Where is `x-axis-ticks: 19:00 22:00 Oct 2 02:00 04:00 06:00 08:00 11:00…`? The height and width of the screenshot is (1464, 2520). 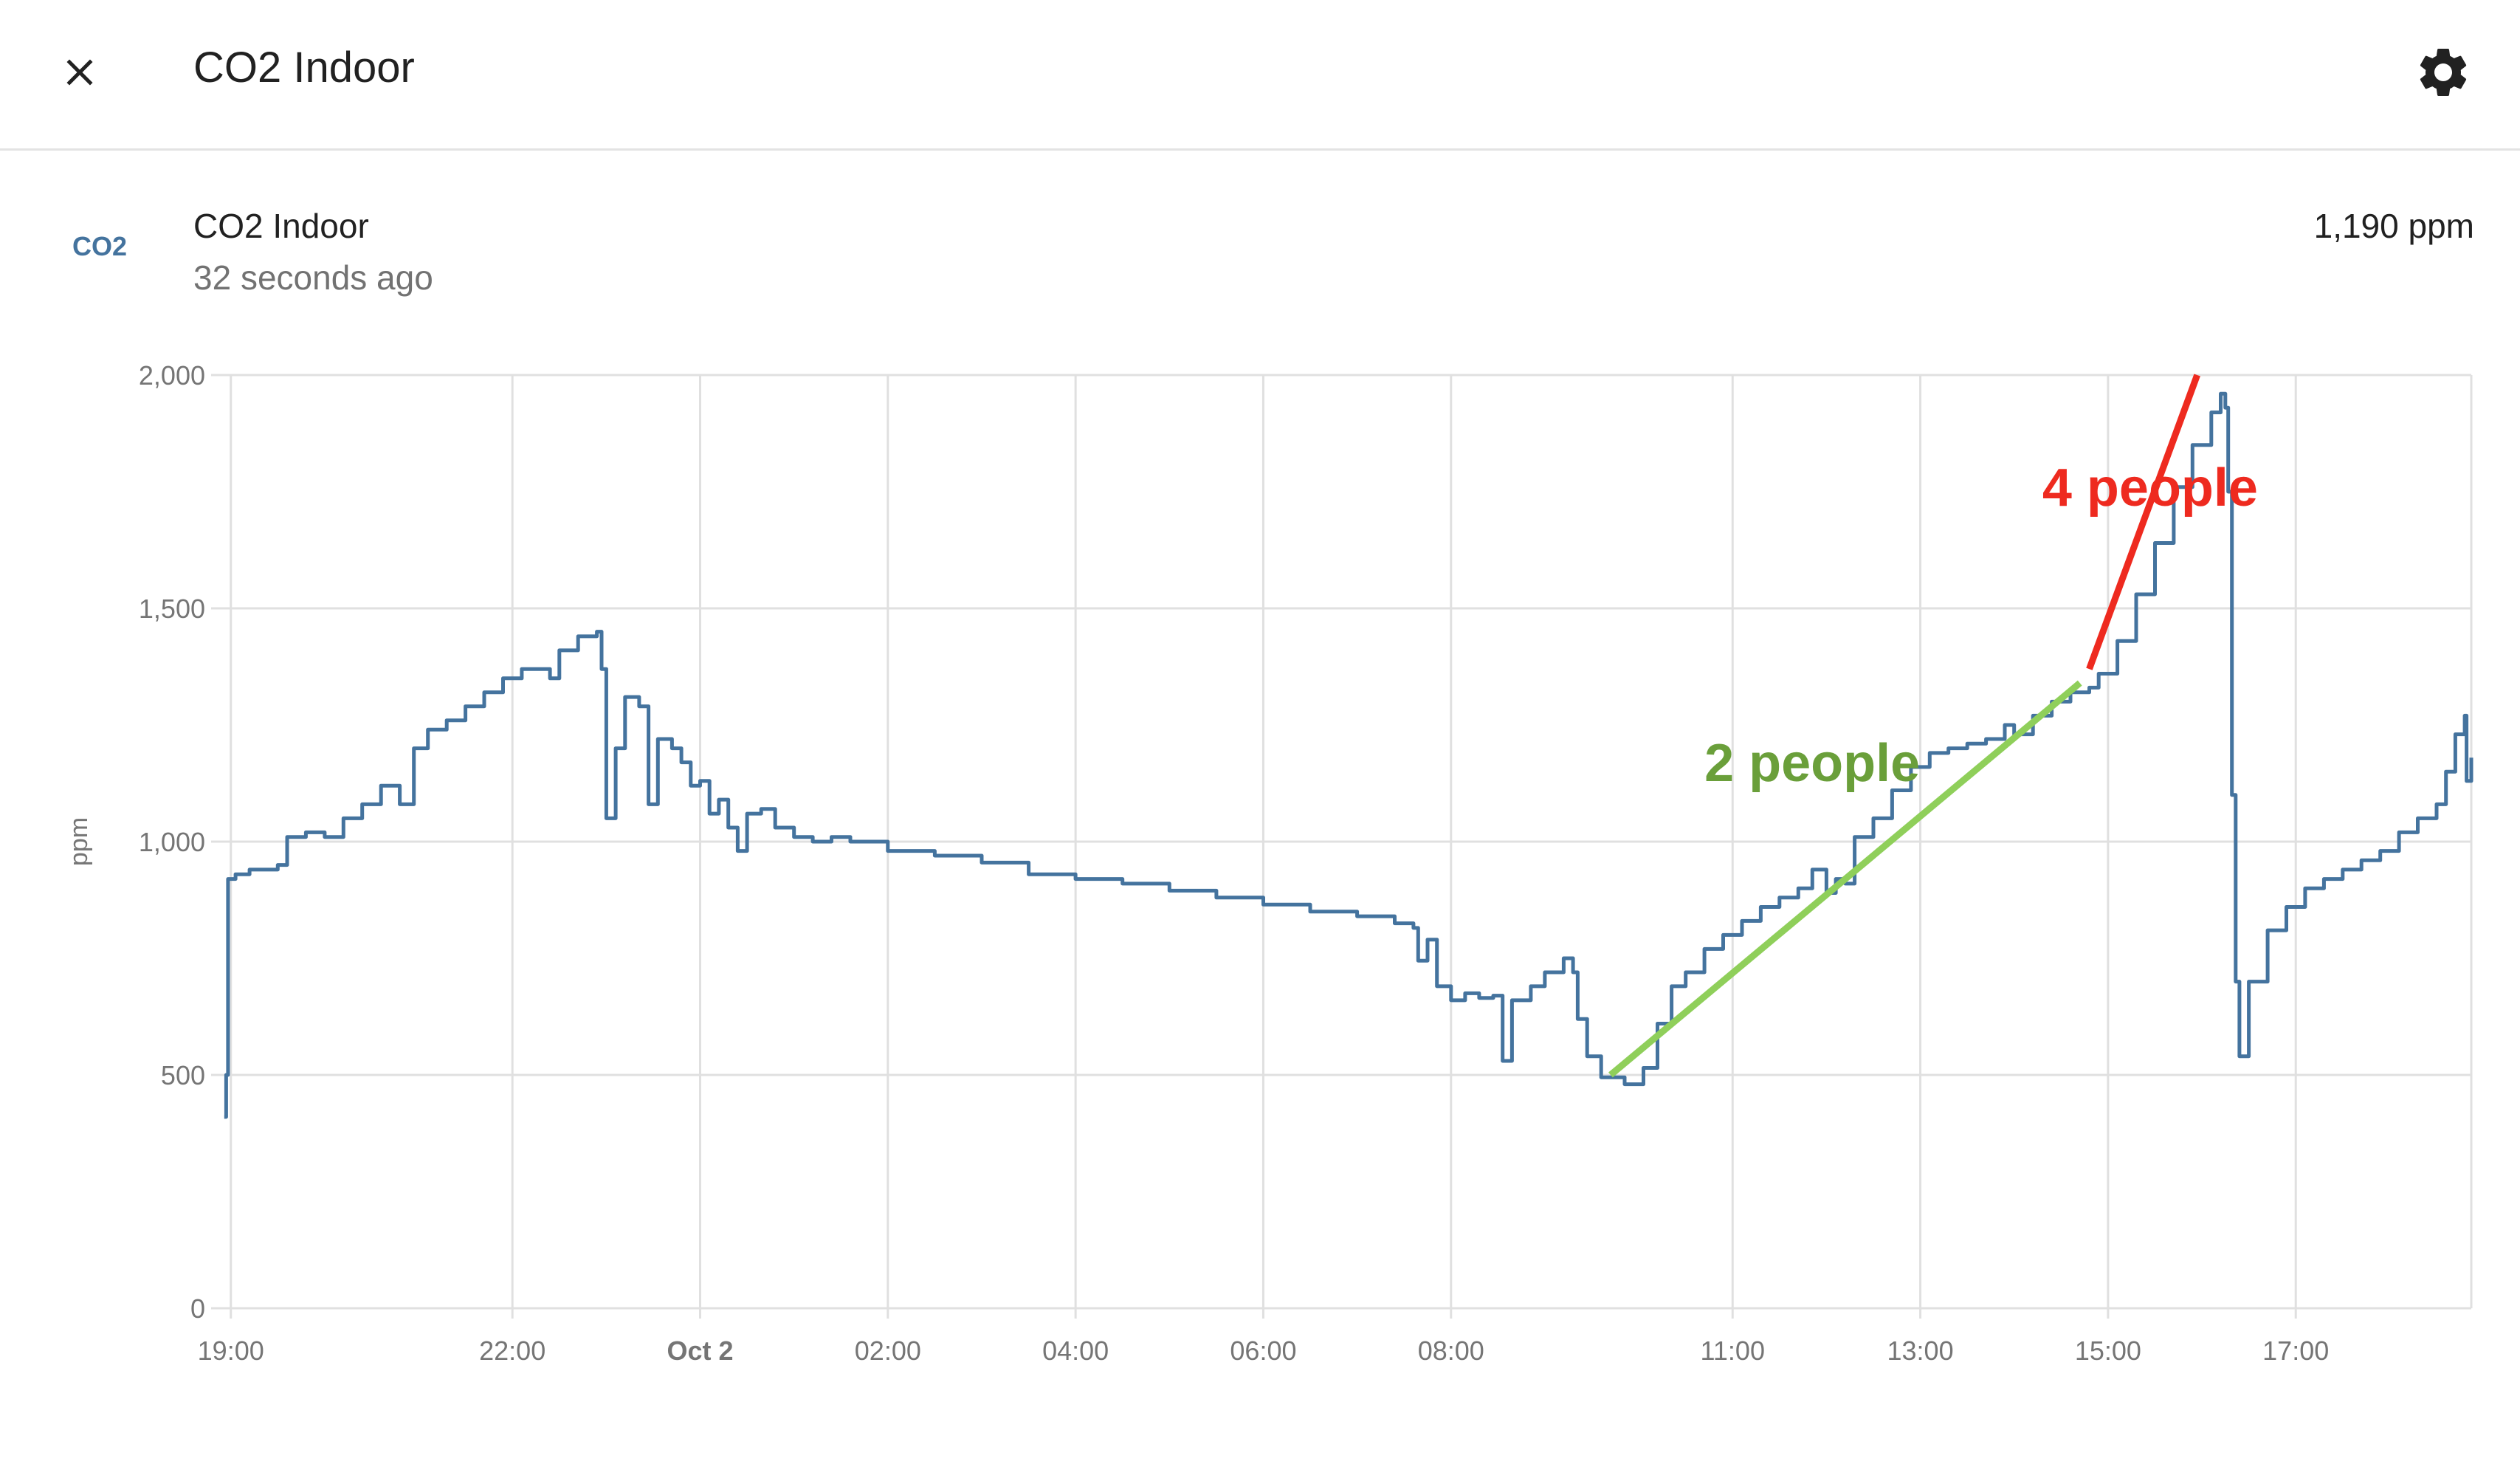
x-axis-ticks: 19:00 22:00 Oct 2 02:00 04:00 06:00 08:00 11:00… is located at coordinates (1264, 1351).